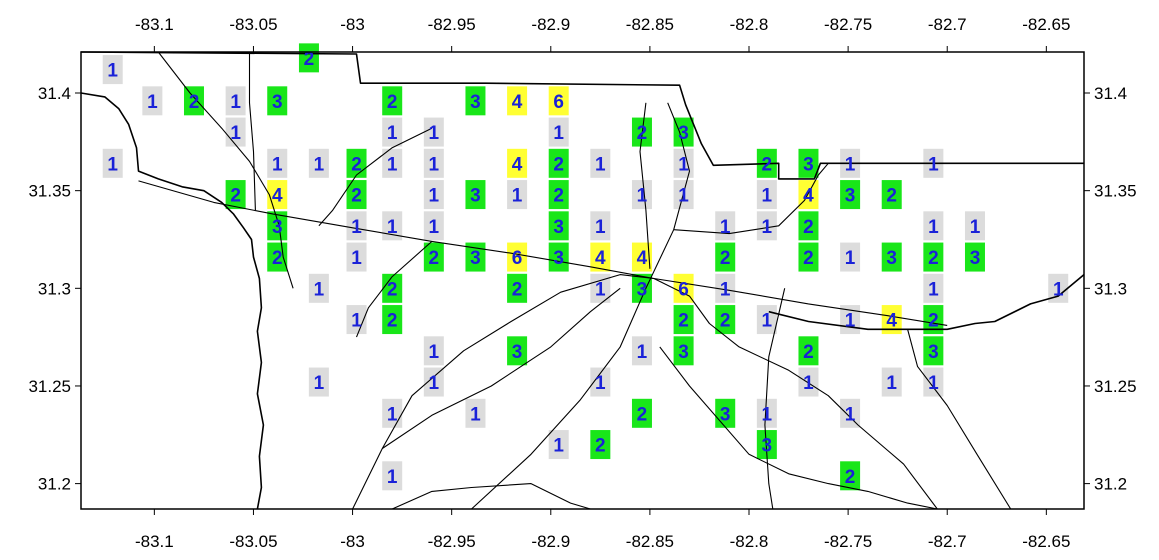  Describe the element at coordinates (154, 541) in the screenshot. I see `x-tick-label-bottom: -83.1` at that location.